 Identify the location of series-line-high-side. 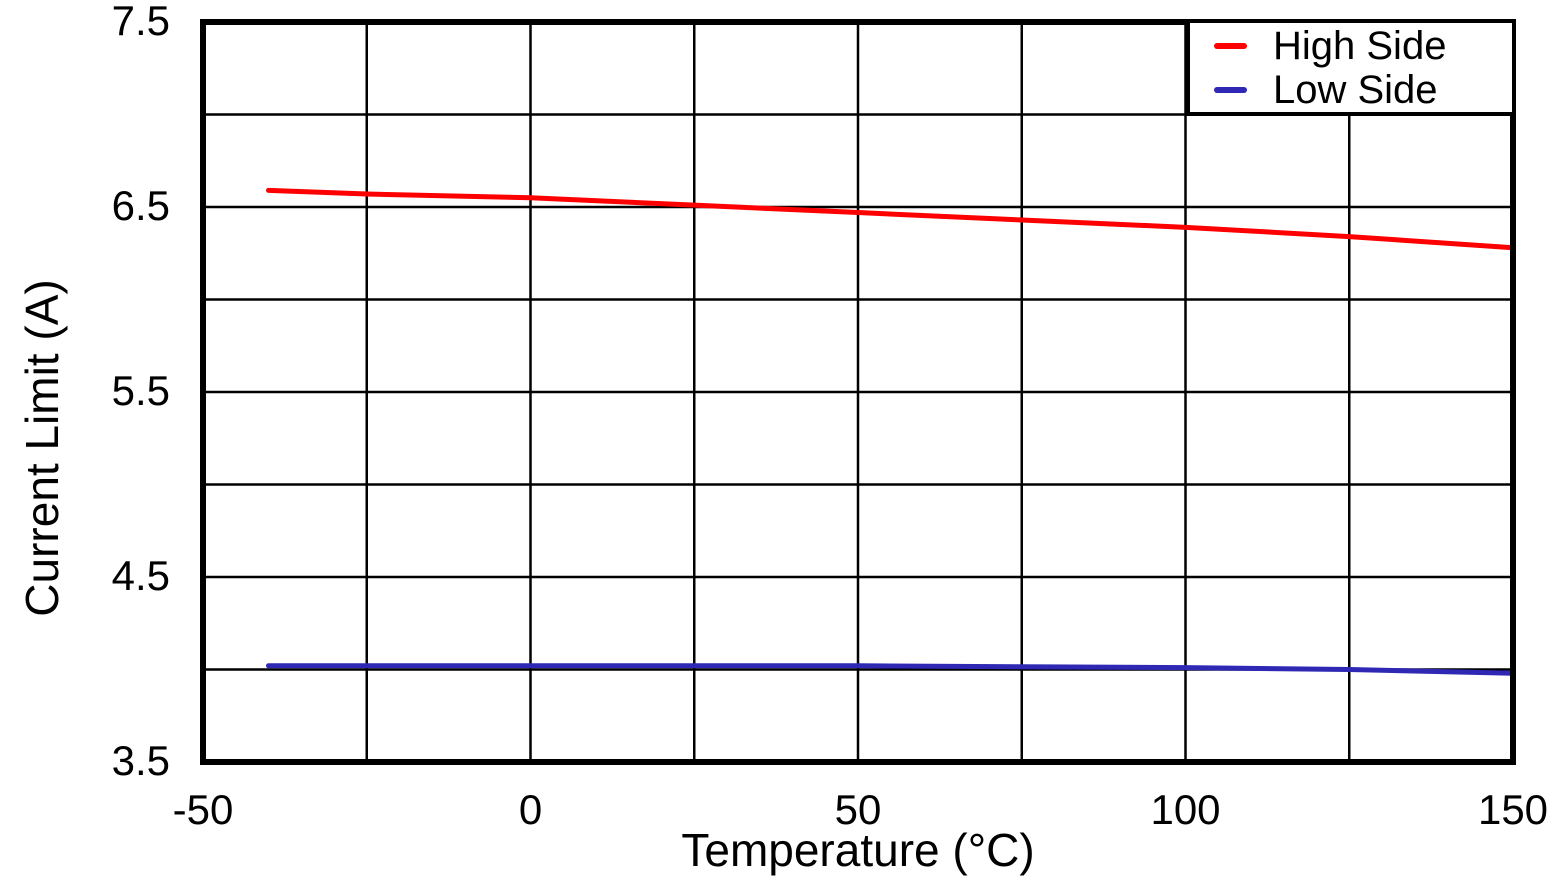
(891, 219).